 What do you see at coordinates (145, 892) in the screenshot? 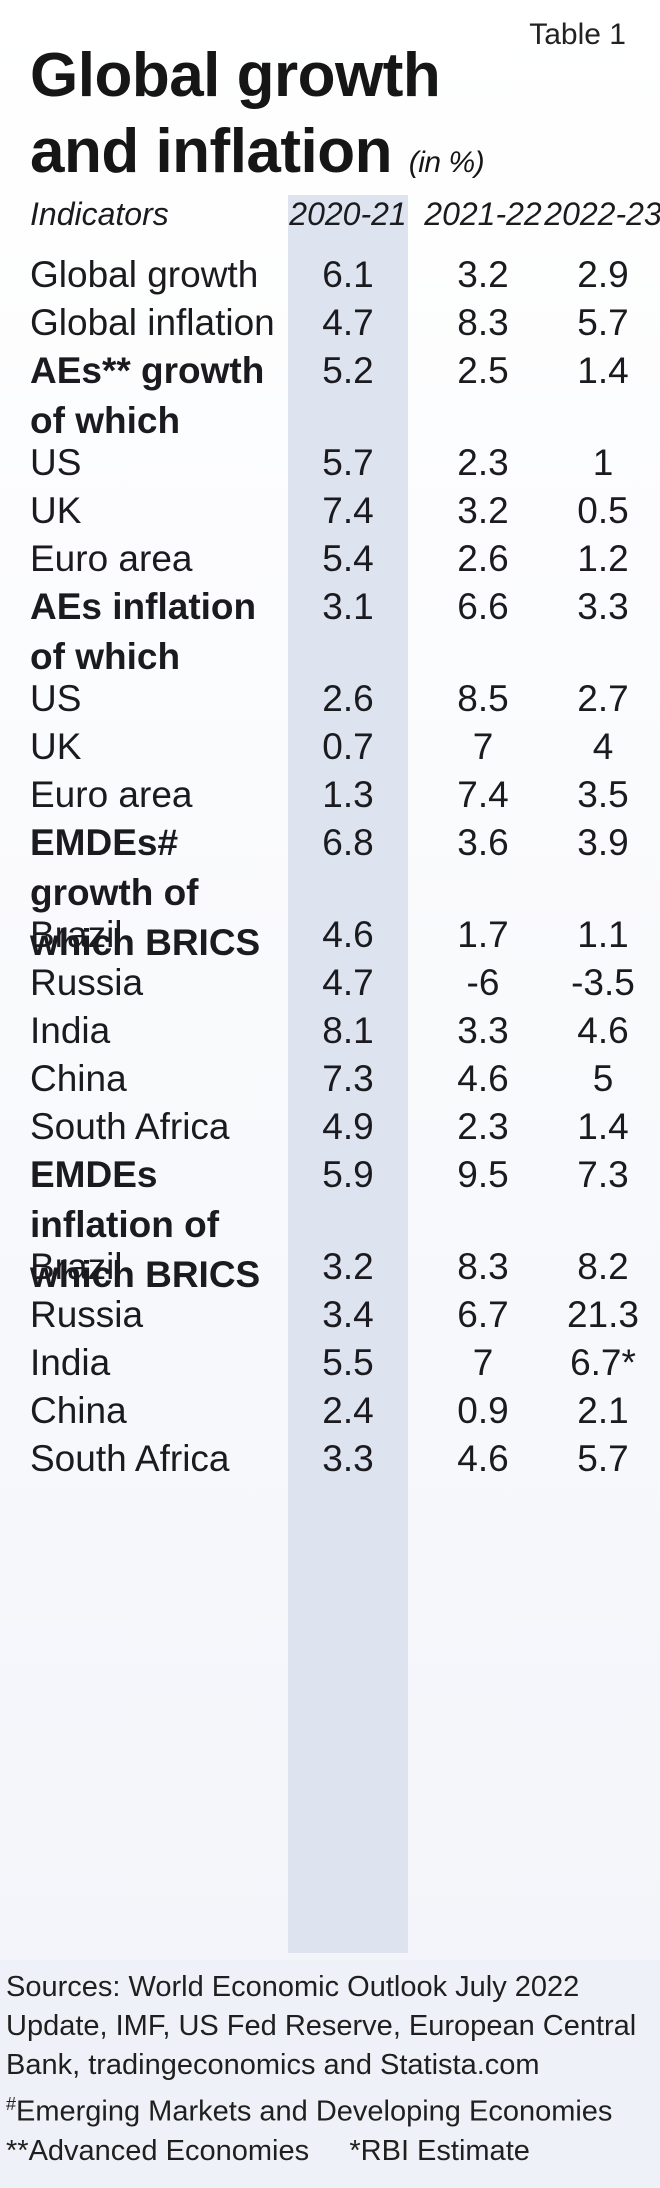
I see `row-label: EMDEs# growth of which BRICS` at bounding box center [145, 892].